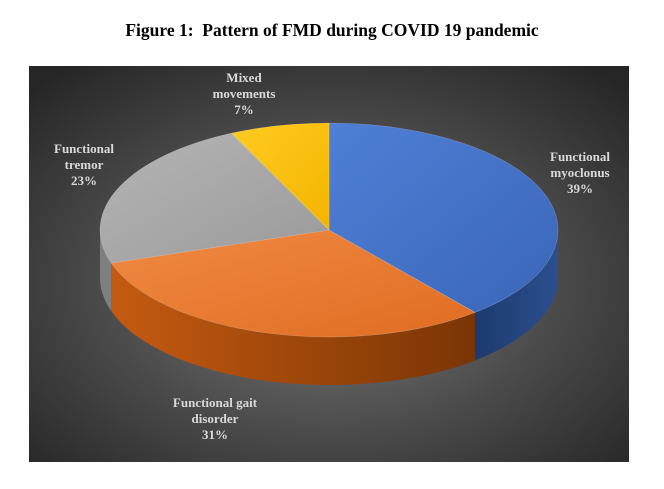  What do you see at coordinates (443, 217) in the screenshot?
I see `slice-functional-myoclonus` at bounding box center [443, 217].